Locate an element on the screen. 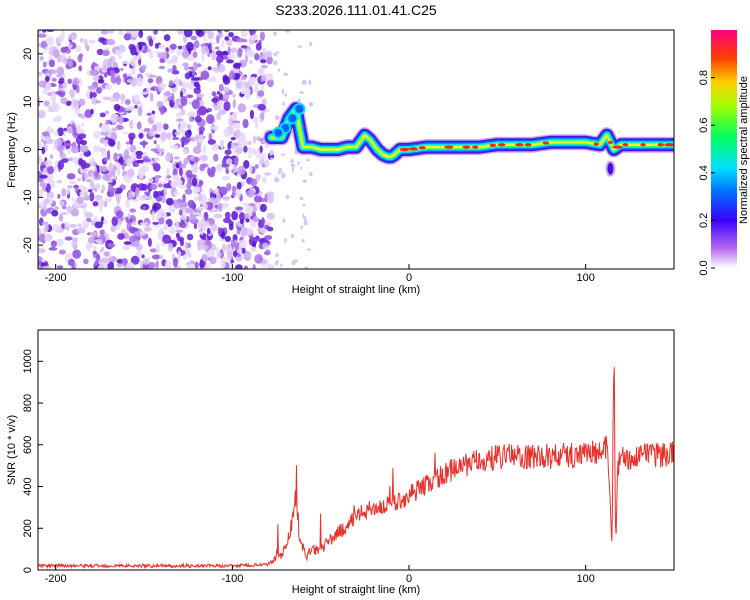 The width and height of the screenshot is (750, 600). y-tick-label: 400 is located at coordinates (28, 486).